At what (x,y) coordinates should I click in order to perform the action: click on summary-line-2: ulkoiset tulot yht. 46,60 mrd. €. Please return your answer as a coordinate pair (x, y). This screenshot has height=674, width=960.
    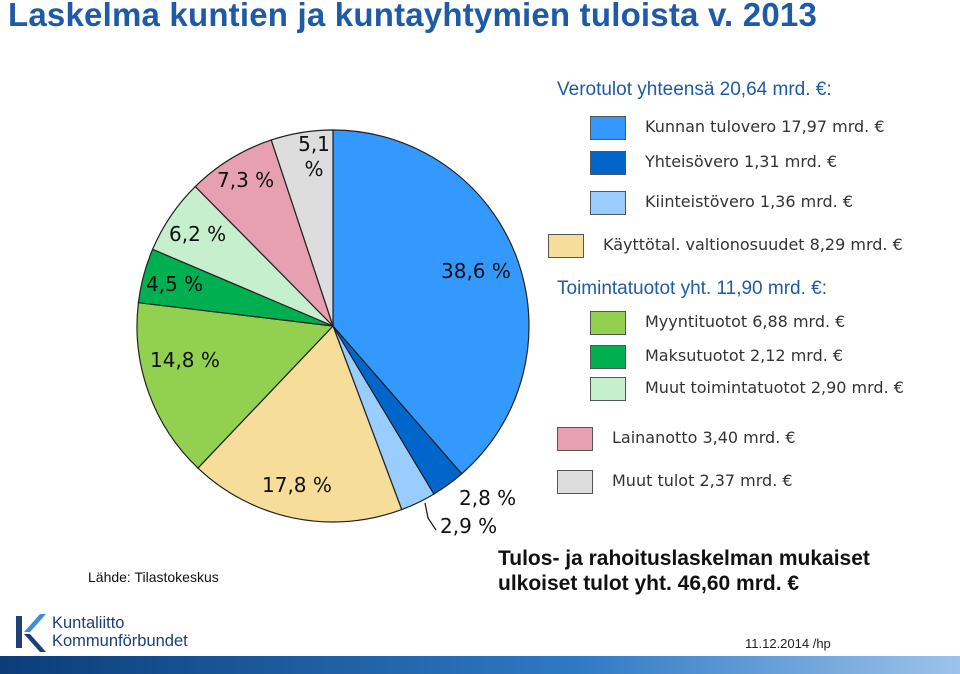
    Looking at the image, I should click on (649, 583).